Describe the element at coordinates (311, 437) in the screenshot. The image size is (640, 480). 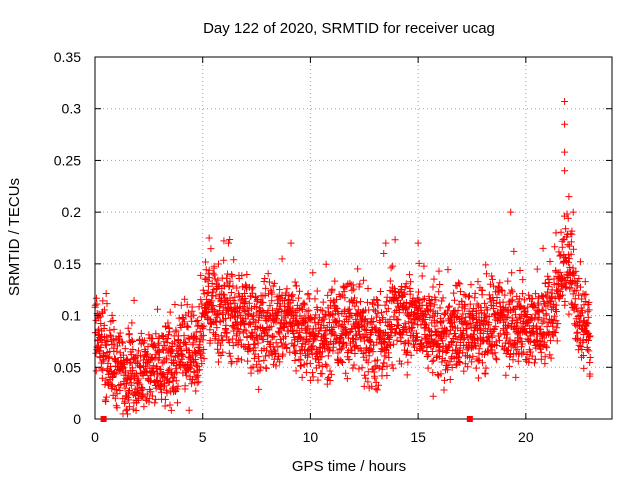
I see `x-tick-label: 10` at that location.